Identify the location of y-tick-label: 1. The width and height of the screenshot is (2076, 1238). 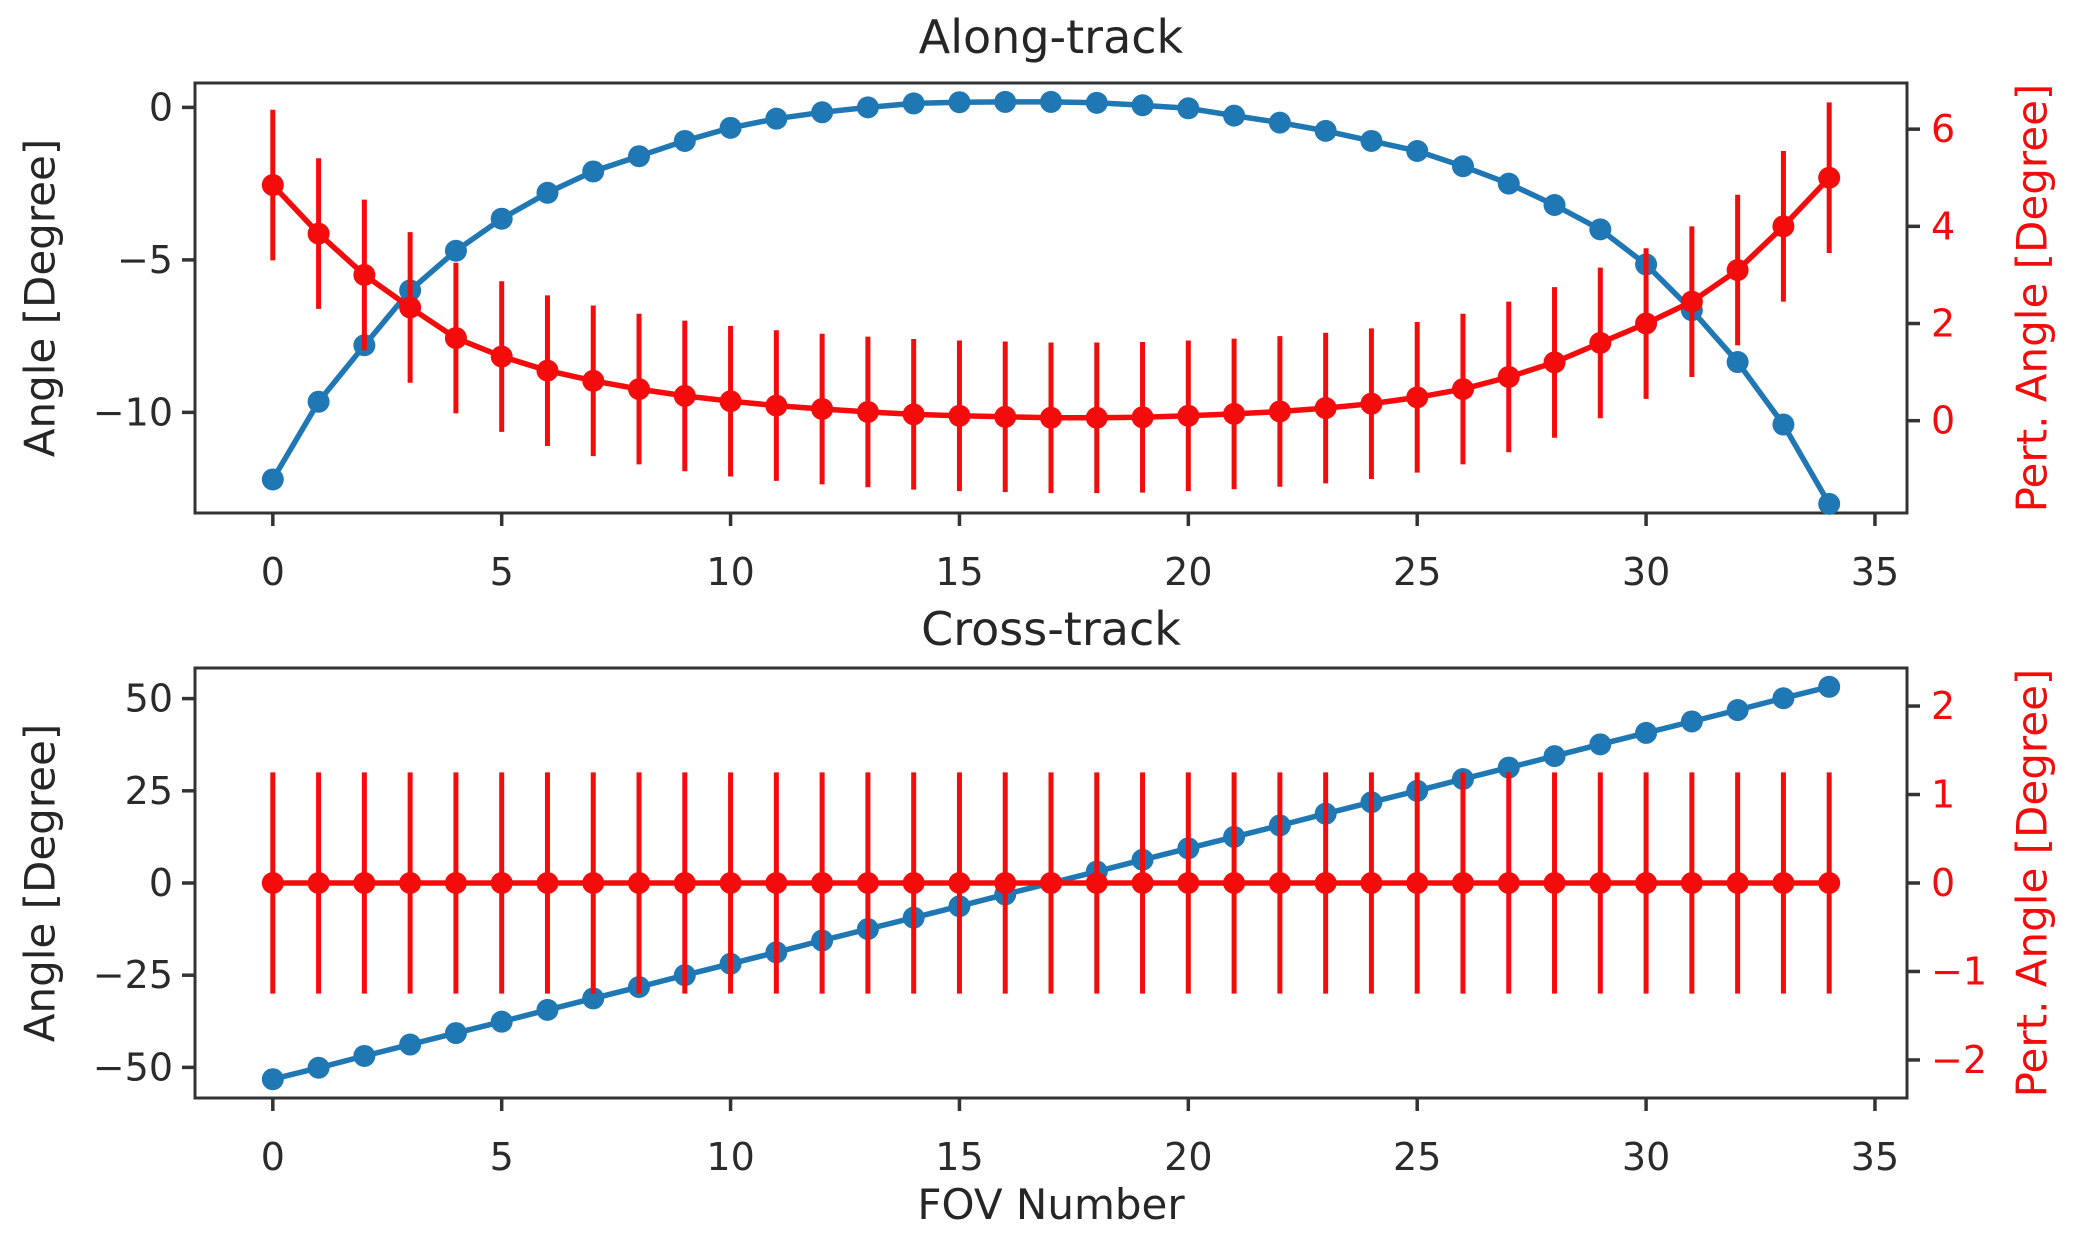
(1943, 795).